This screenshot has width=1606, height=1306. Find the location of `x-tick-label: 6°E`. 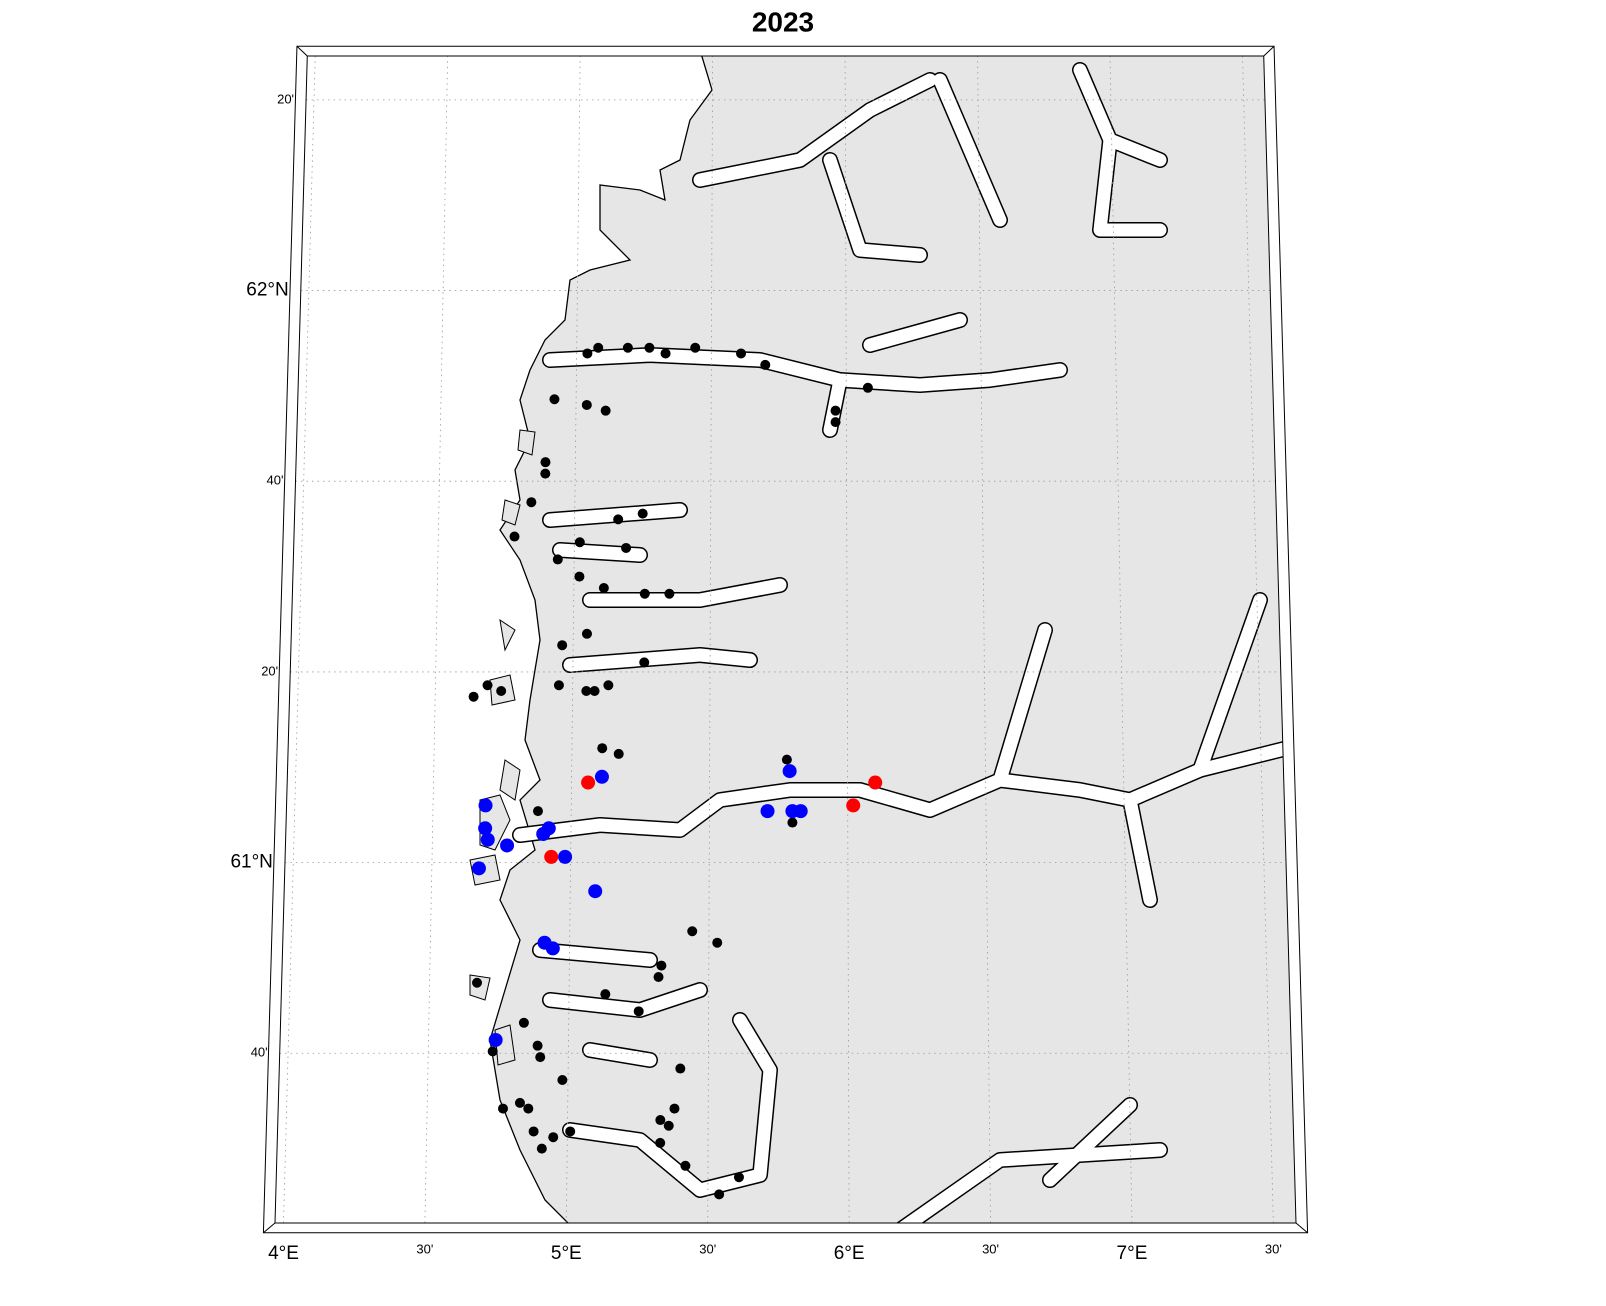

x-tick-label: 6°E is located at coordinates (849, 1253).